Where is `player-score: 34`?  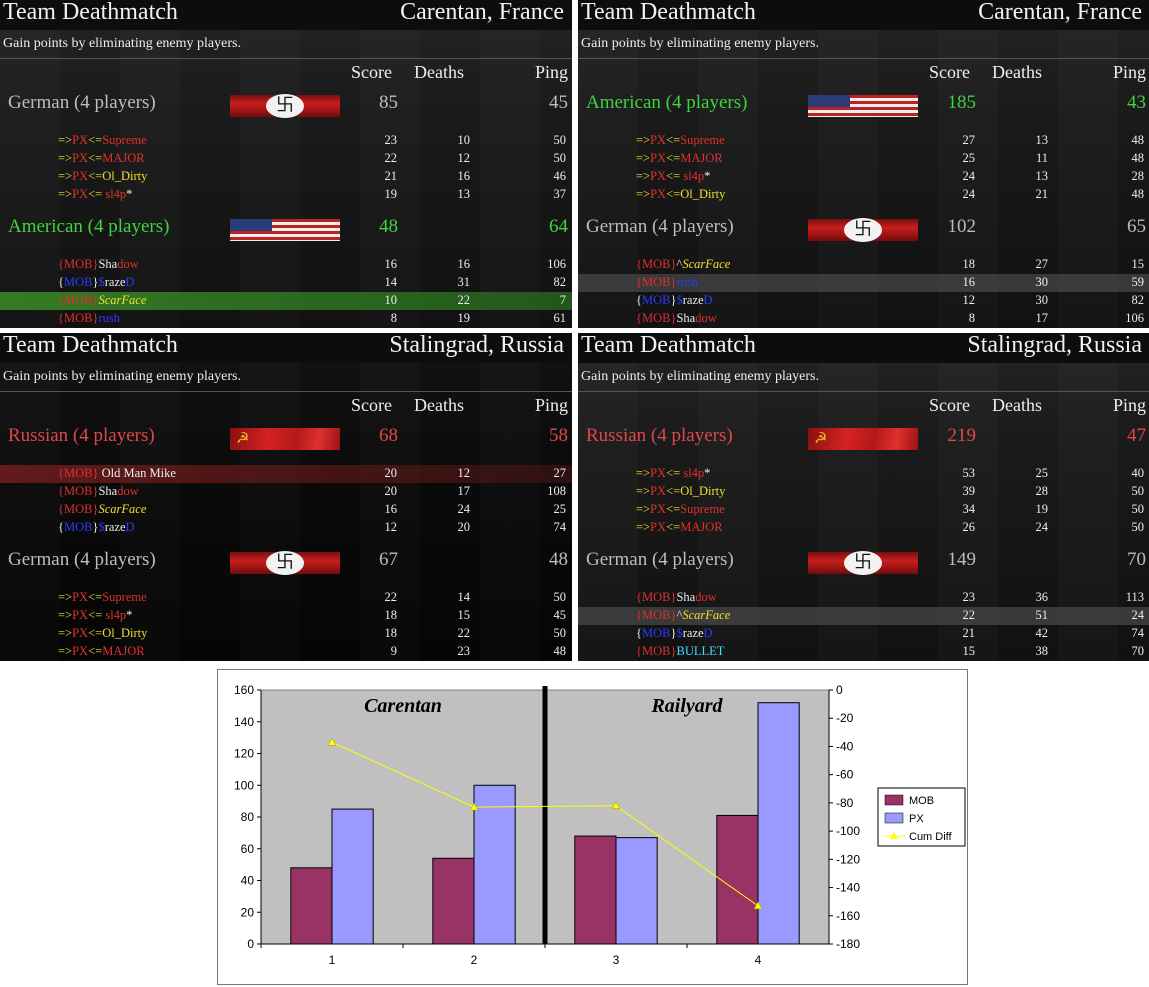 player-score: 34 is located at coordinates (969, 509).